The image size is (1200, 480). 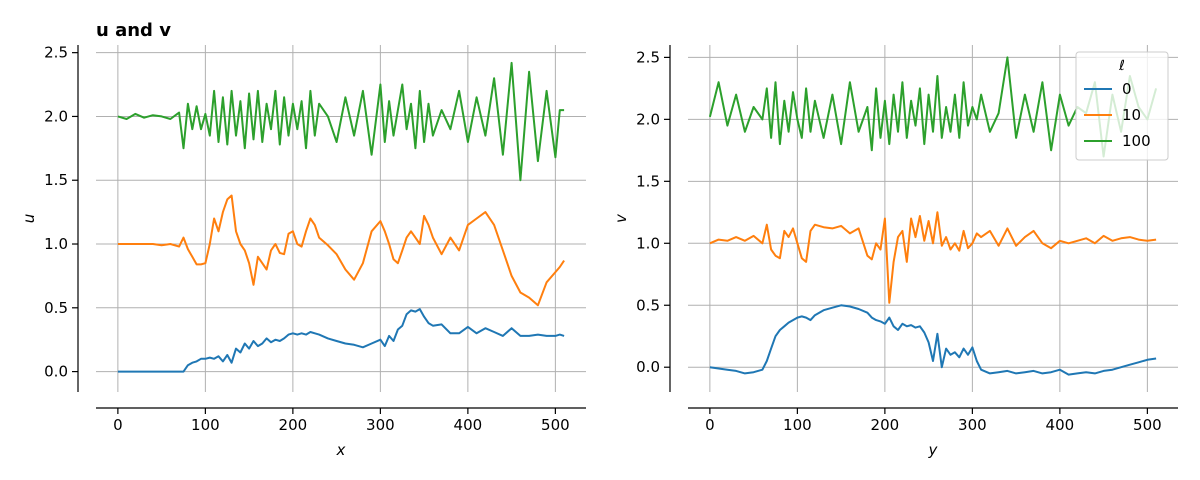 What do you see at coordinates (621, 218) in the screenshot?
I see `y-axis-label: v` at bounding box center [621, 218].